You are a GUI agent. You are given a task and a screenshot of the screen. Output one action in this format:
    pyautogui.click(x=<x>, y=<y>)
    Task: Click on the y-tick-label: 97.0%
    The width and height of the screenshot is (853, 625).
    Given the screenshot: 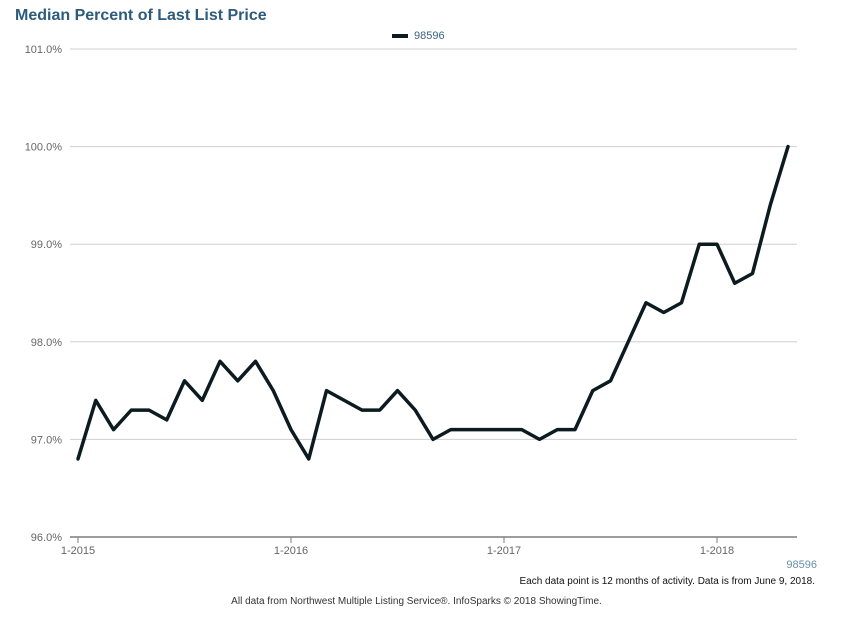 What is the action you would take?
    pyautogui.click(x=46, y=440)
    